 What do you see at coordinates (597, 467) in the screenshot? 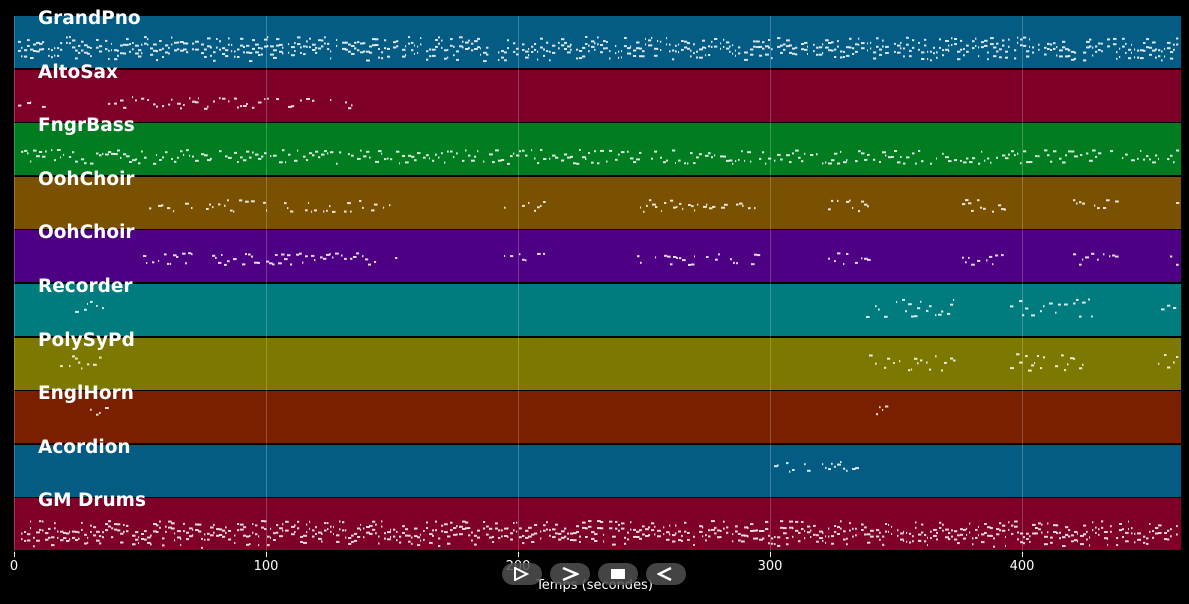
I see `track-row: Acordion` at bounding box center [597, 467].